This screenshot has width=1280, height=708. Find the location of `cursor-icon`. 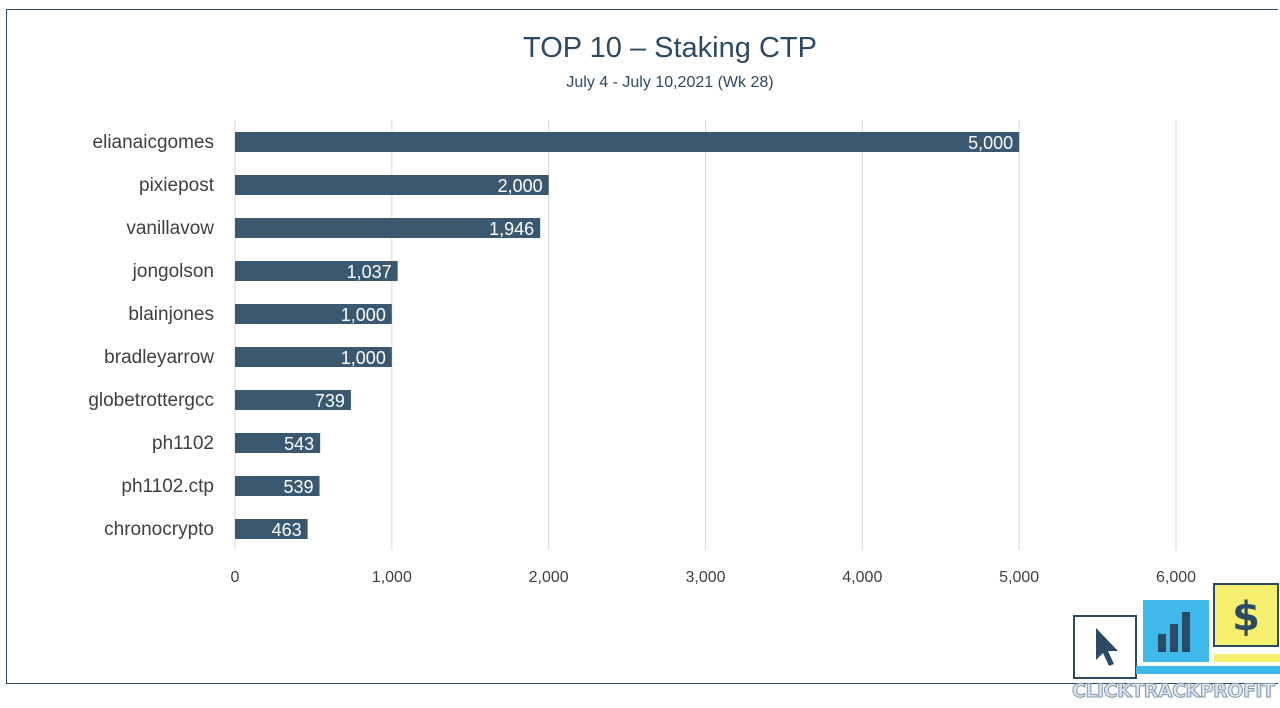

cursor-icon is located at coordinates (1107, 647).